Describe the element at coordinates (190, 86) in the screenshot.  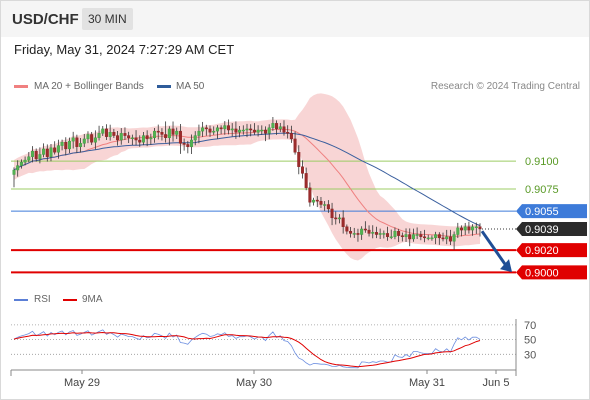
I see `ma50-legend-label: MA 50` at that location.